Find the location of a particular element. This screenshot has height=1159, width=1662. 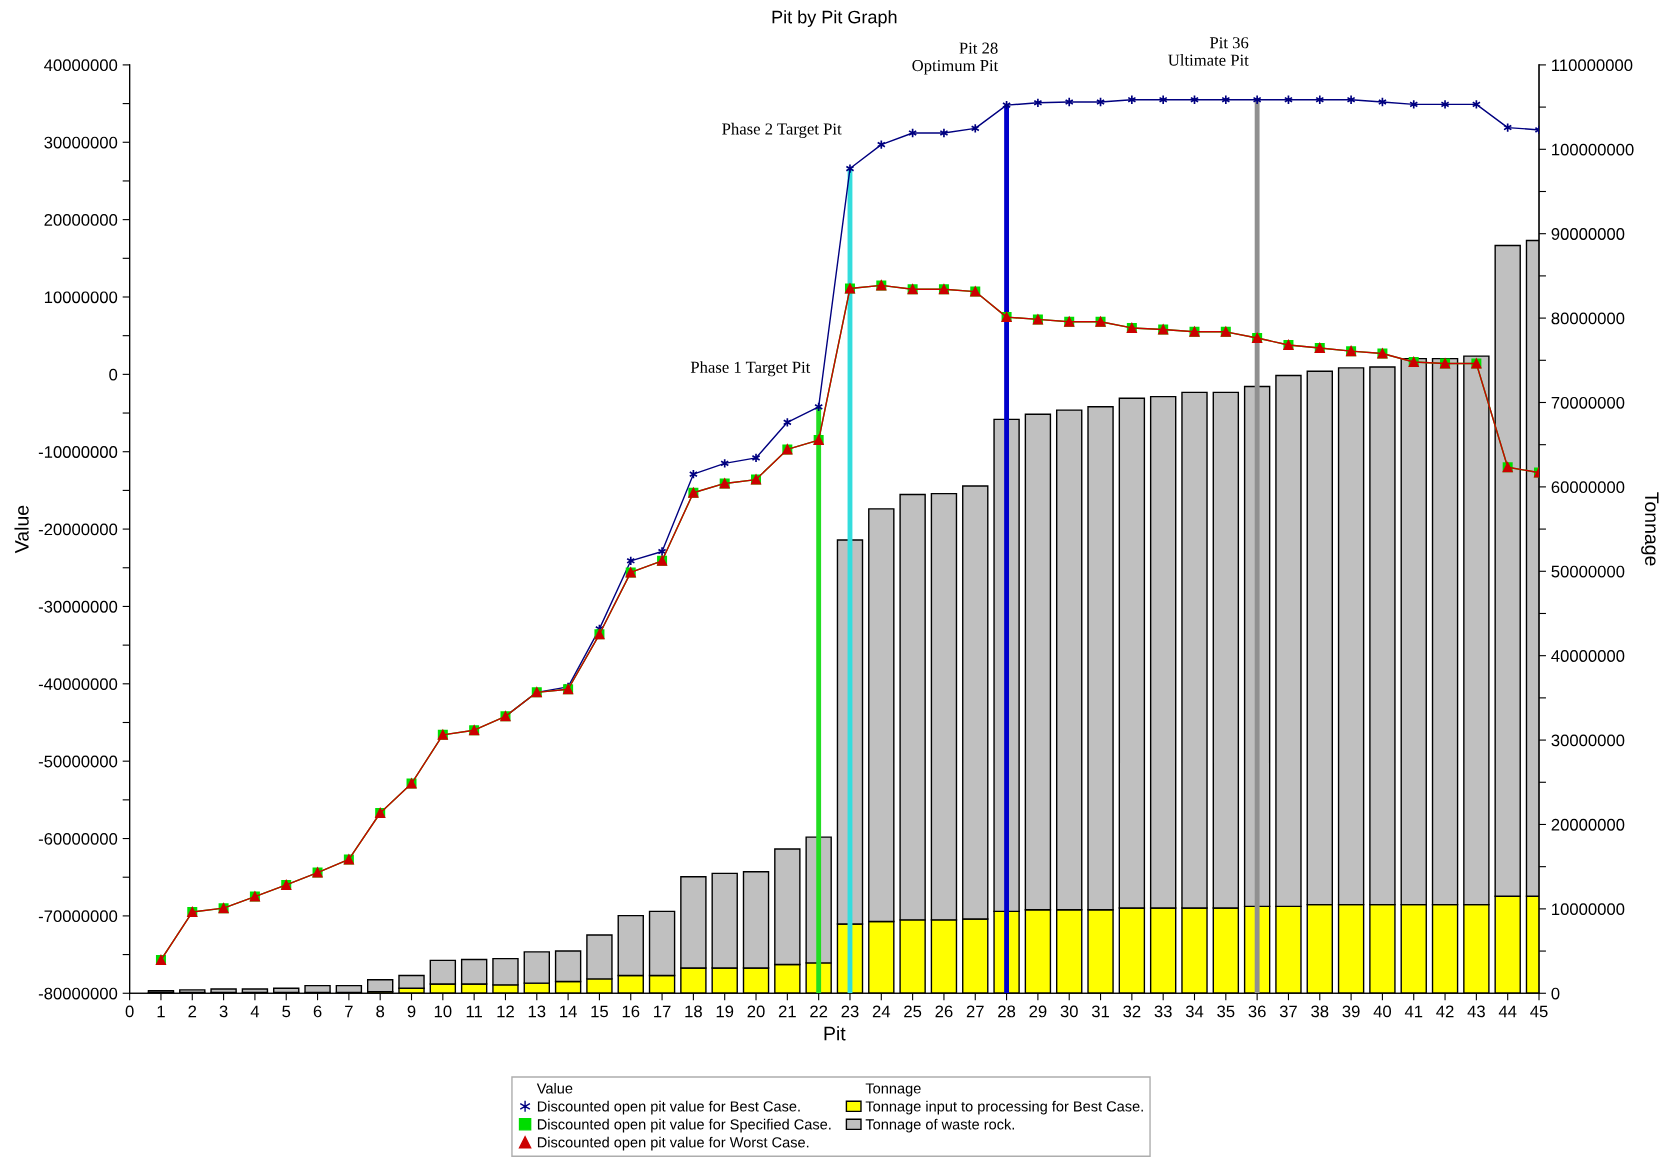

x-tick-label: 3 is located at coordinates (223, 1011).